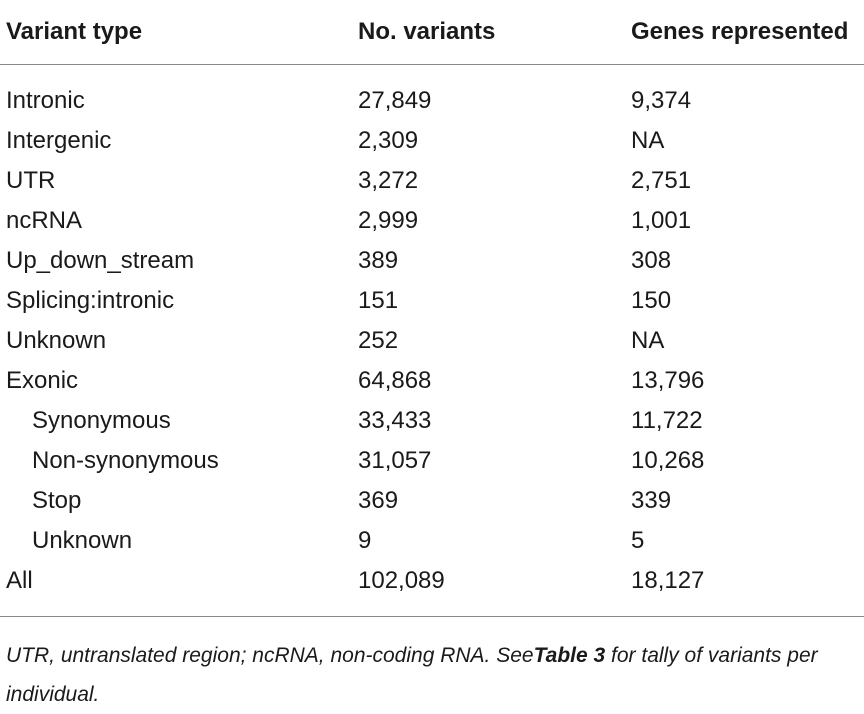  I want to click on cell-no-variants: 9, so click(365, 540).